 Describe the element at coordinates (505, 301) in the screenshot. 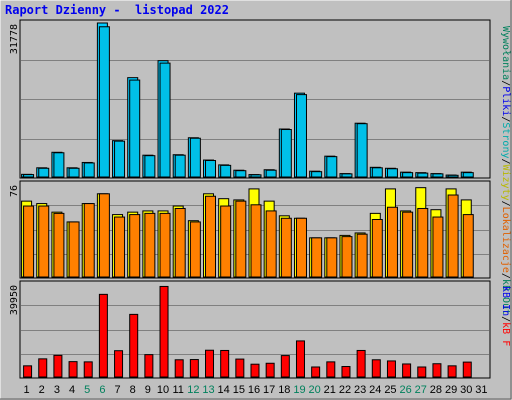

I see `side-label-bottom-part-0: kB In` at that location.